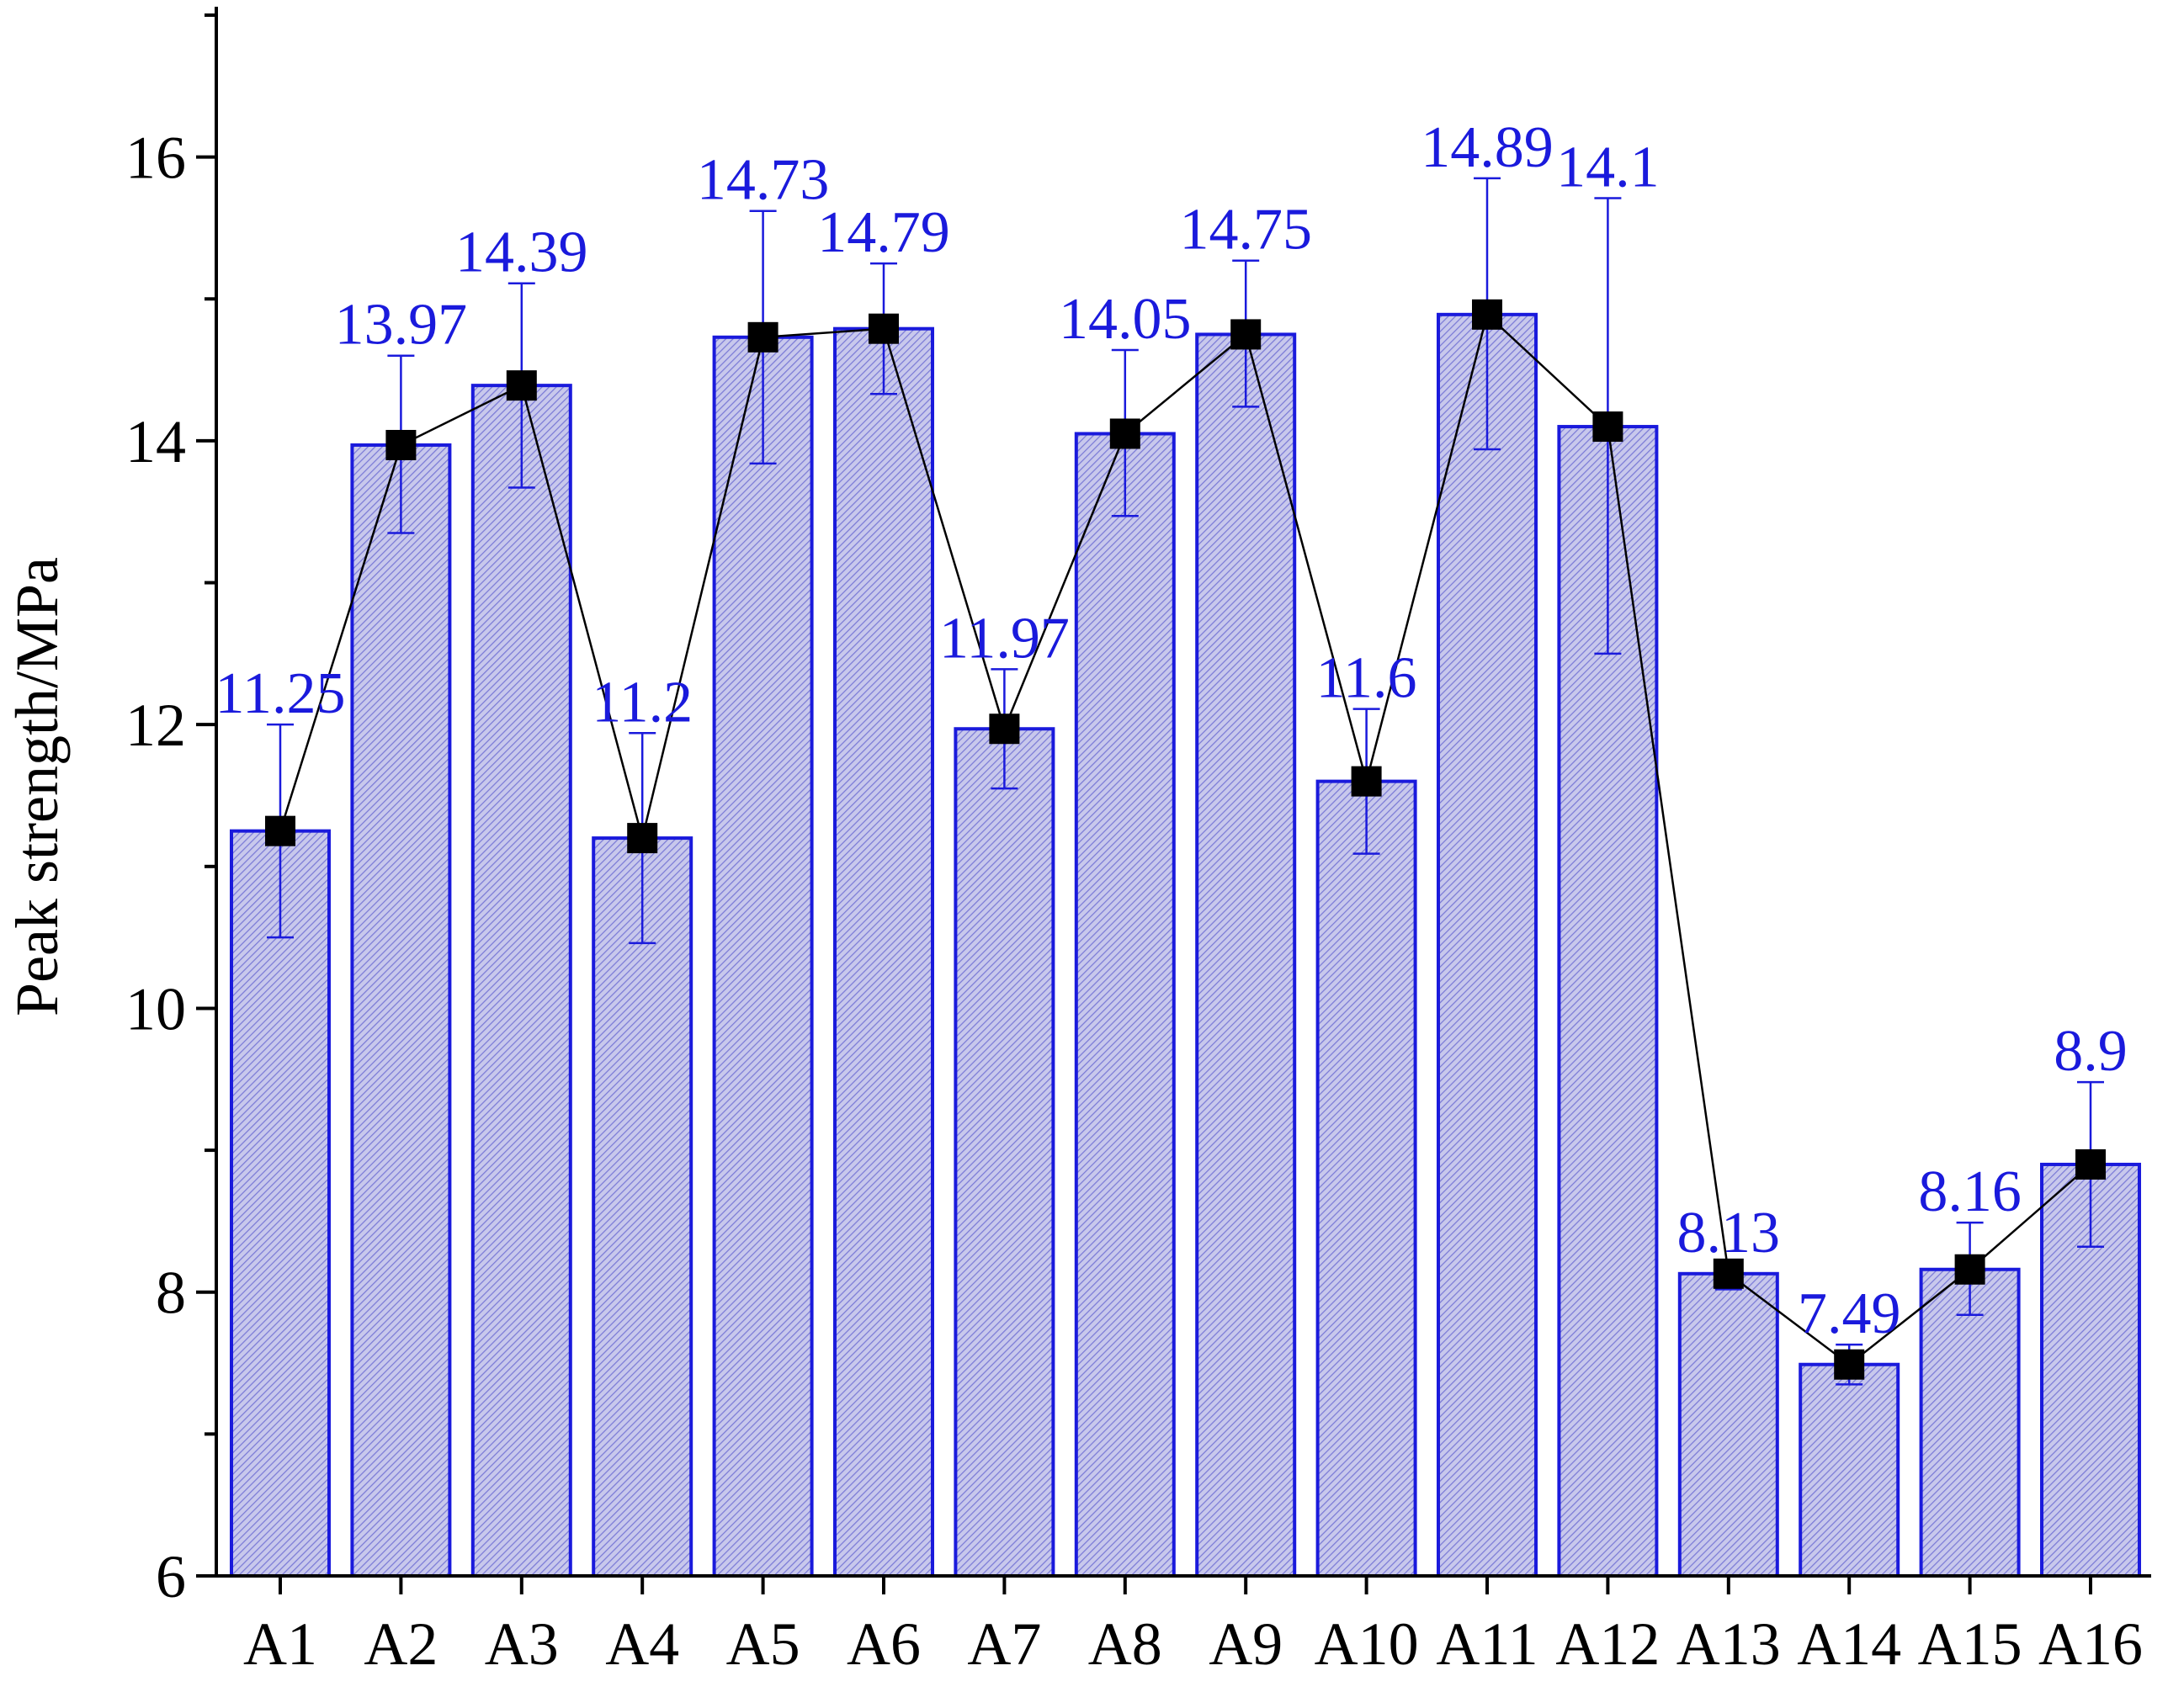 The image size is (2168, 1708). I want to click on y-tick-label-14: 14, so click(155, 442).